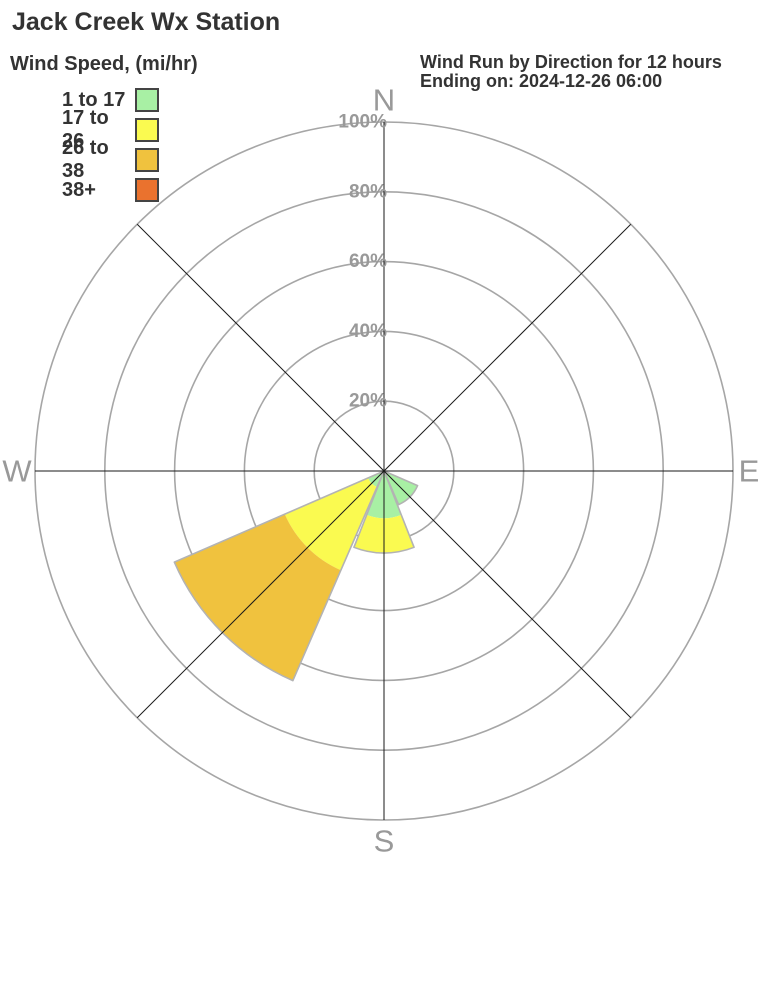  What do you see at coordinates (110, 159) in the screenshot?
I see `legend-row: 26 to 38` at bounding box center [110, 159].